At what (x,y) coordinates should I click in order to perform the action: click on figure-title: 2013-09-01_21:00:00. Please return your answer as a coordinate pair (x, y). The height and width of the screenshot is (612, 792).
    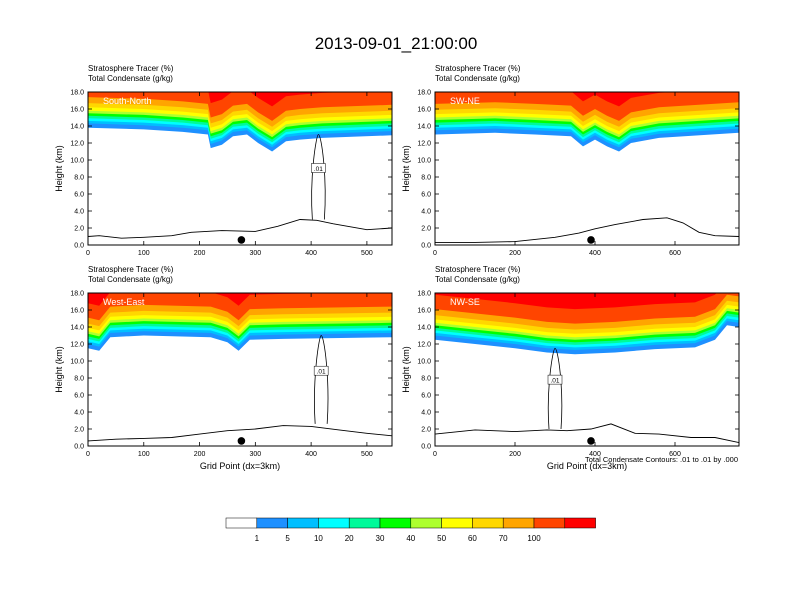
    Looking at the image, I should click on (396, 43).